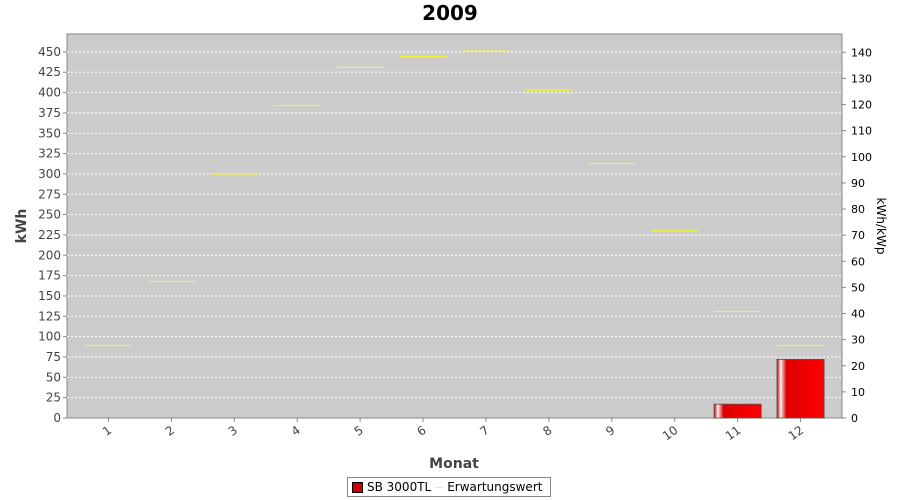  Describe the element at coordinates (858, 209) in the screenshot. I see `y2-tick-label: 80` at that location.